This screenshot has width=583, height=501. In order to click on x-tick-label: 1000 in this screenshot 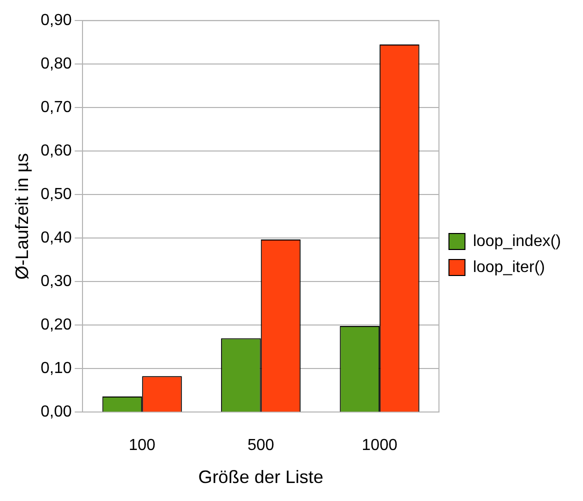, I will do `click(380, 445)`.